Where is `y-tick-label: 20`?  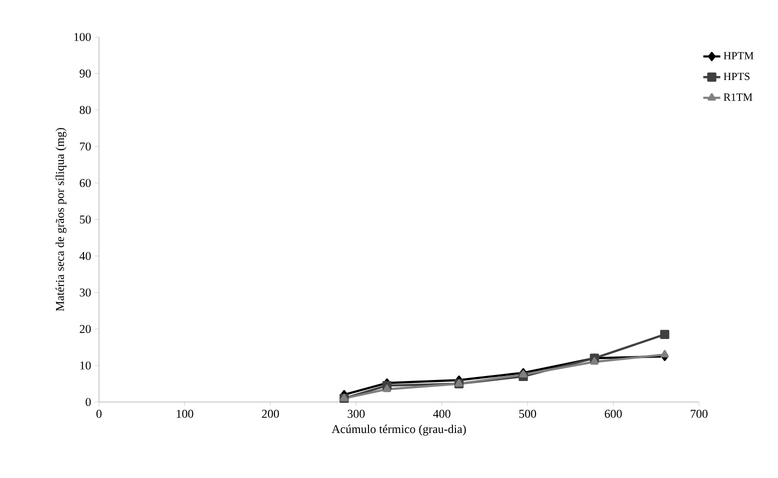
y-tick-label: 20 is located at coordinates (85, 329).